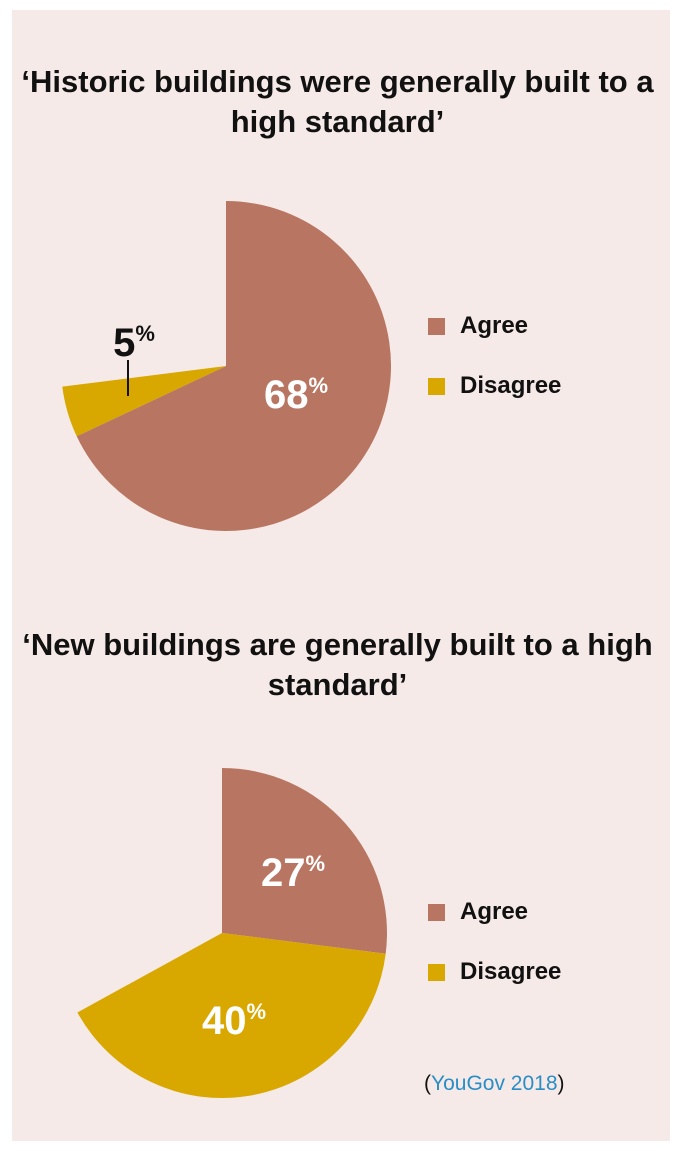  I want to click on chart-2-legend: Agree Disagree, so click(494, 942).